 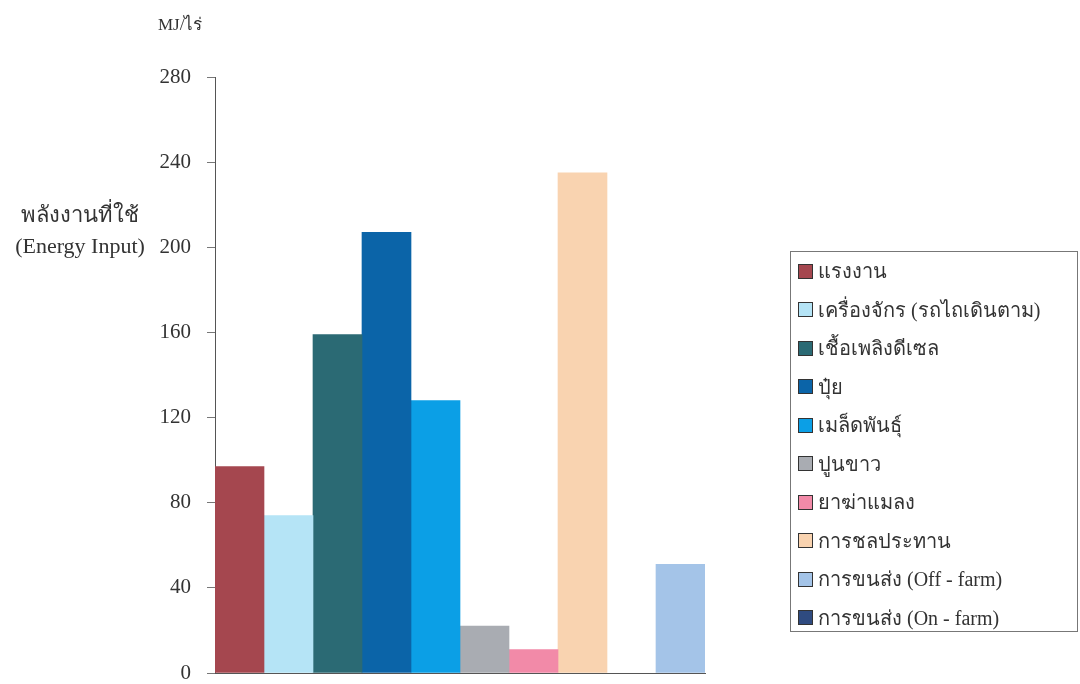 I want to click on legend-label: ยาฆ่าแมลง, so click(x=866, y=503).